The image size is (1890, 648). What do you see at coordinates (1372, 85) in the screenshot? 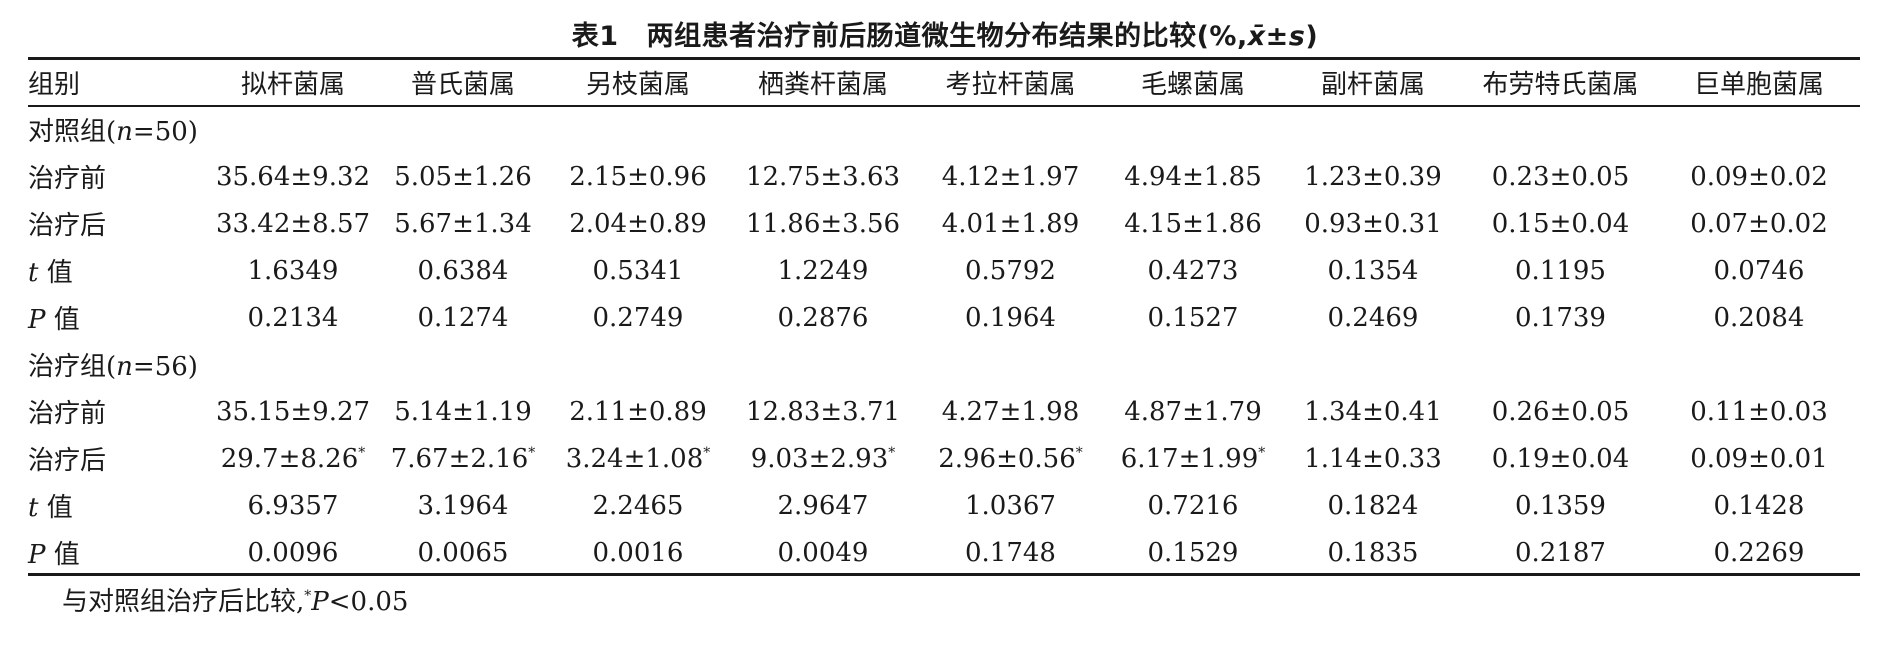
I see `column-header: 副杆菌属` at bounding box center [1372, 85].